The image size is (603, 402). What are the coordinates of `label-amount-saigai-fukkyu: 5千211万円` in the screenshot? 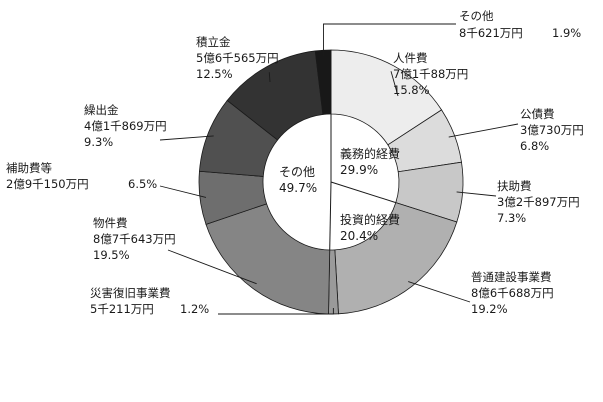 It's located at (122, 309).